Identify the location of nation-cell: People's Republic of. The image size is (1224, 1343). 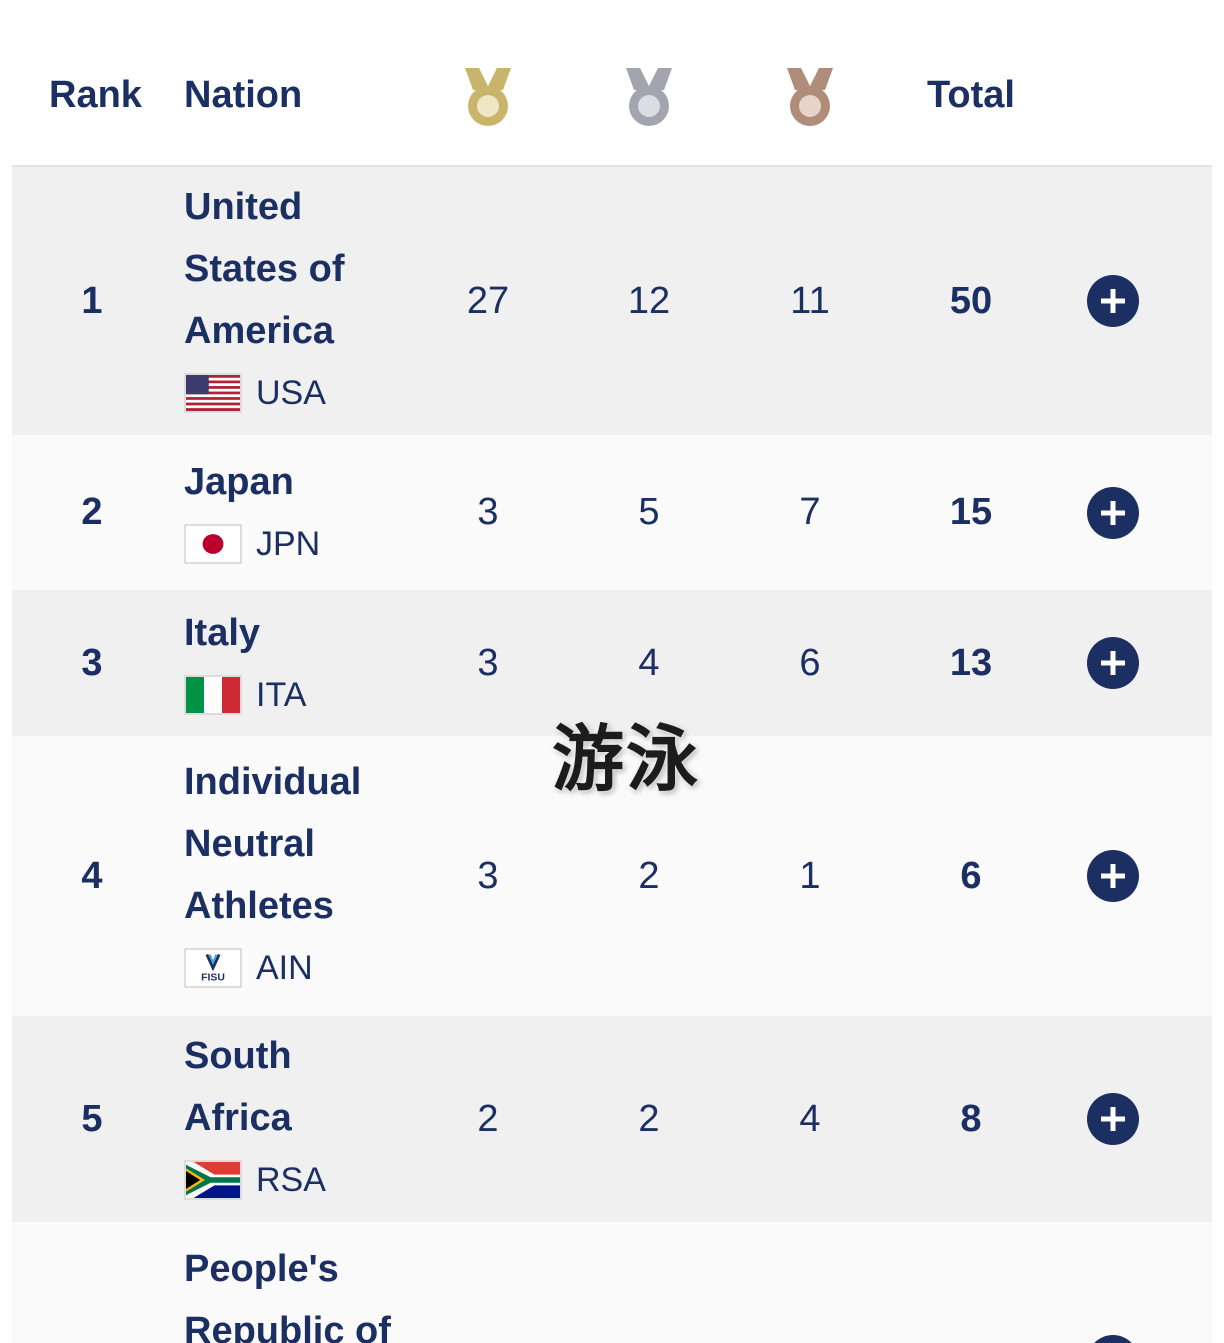
(304, 1290).